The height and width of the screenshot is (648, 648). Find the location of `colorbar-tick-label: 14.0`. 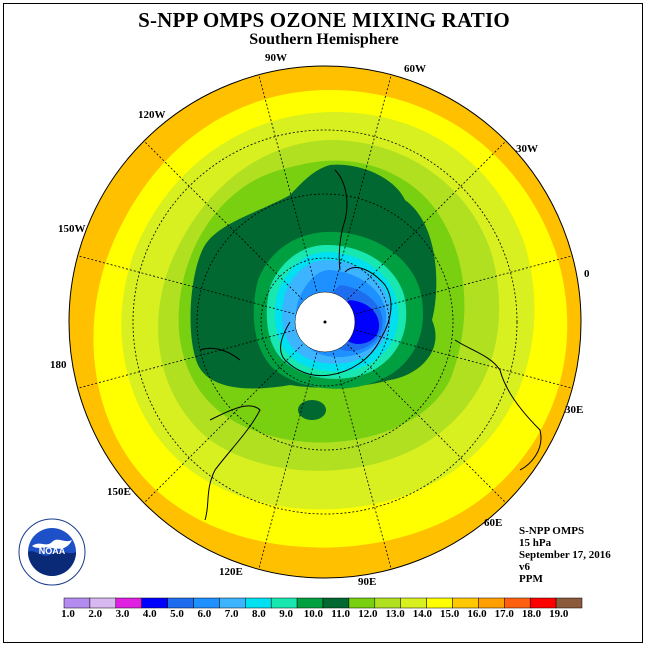

colorbar-tick-label: 14.0 is located at coordinates (422, 614).